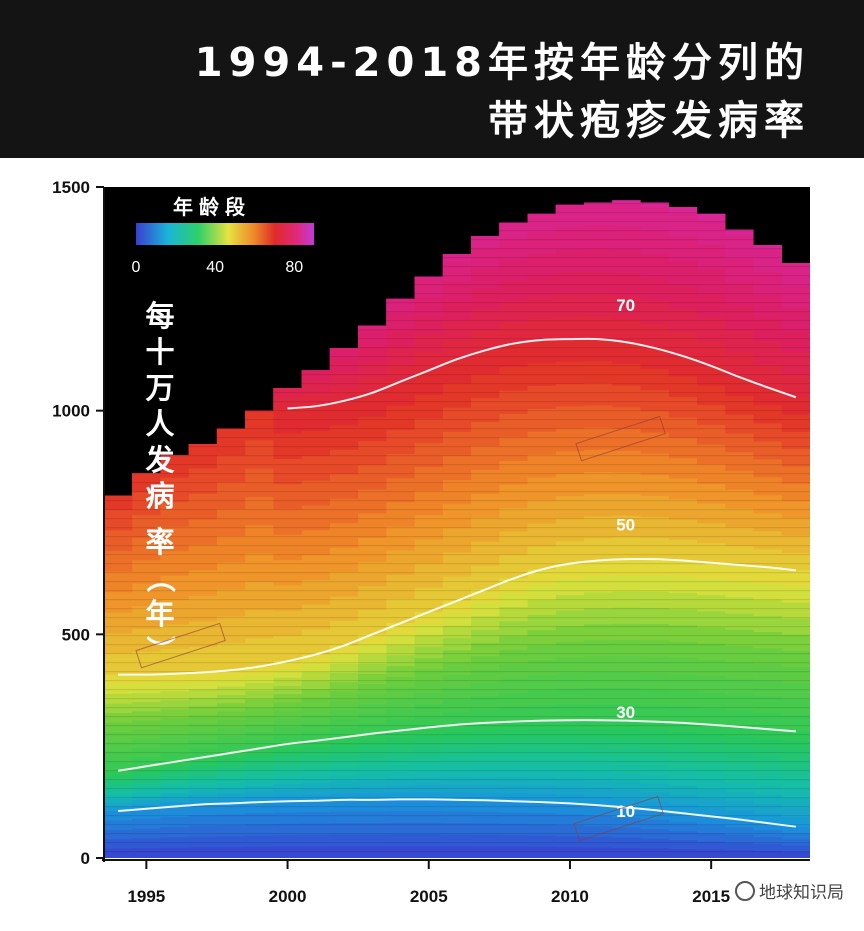 This screenshot has height=931, width=864. I want to click on x-tick-label: 2000, so click(288, 896).